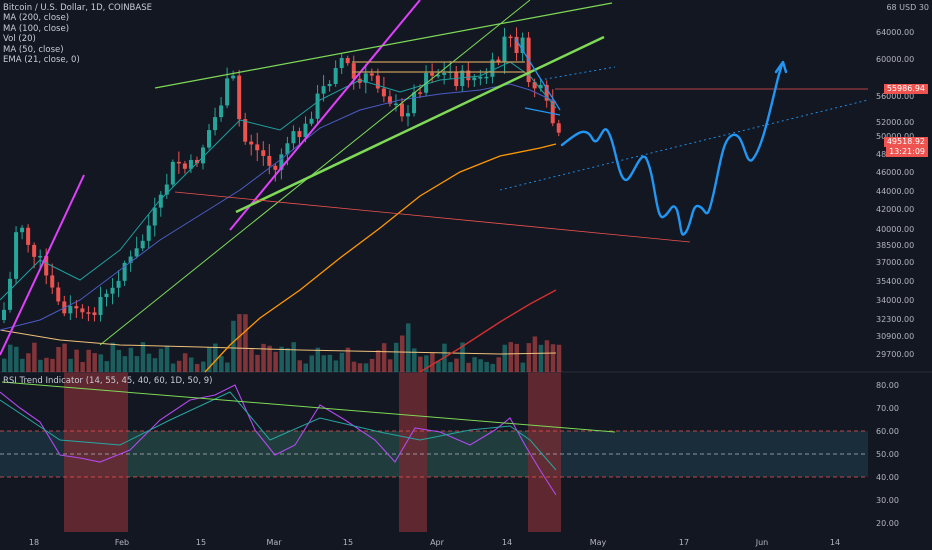 The width and height of the screenshot is (932, 550). I want to click on time-tick-label: 15, so click(348, 542).